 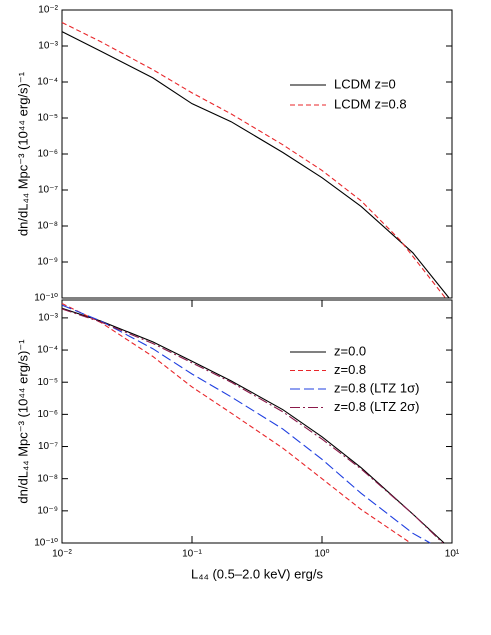 I want to click on legend-label: LCDM z=0.8, so click(x=370, y=103).